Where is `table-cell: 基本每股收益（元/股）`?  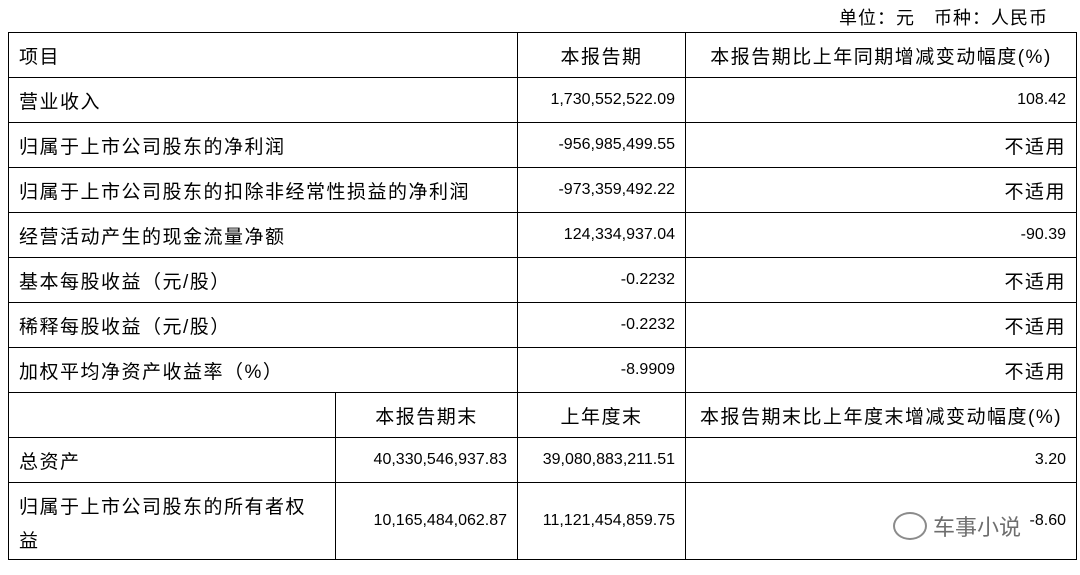 table-cell: 基本每股收益（元/股） is located at coordinates (263, 280).